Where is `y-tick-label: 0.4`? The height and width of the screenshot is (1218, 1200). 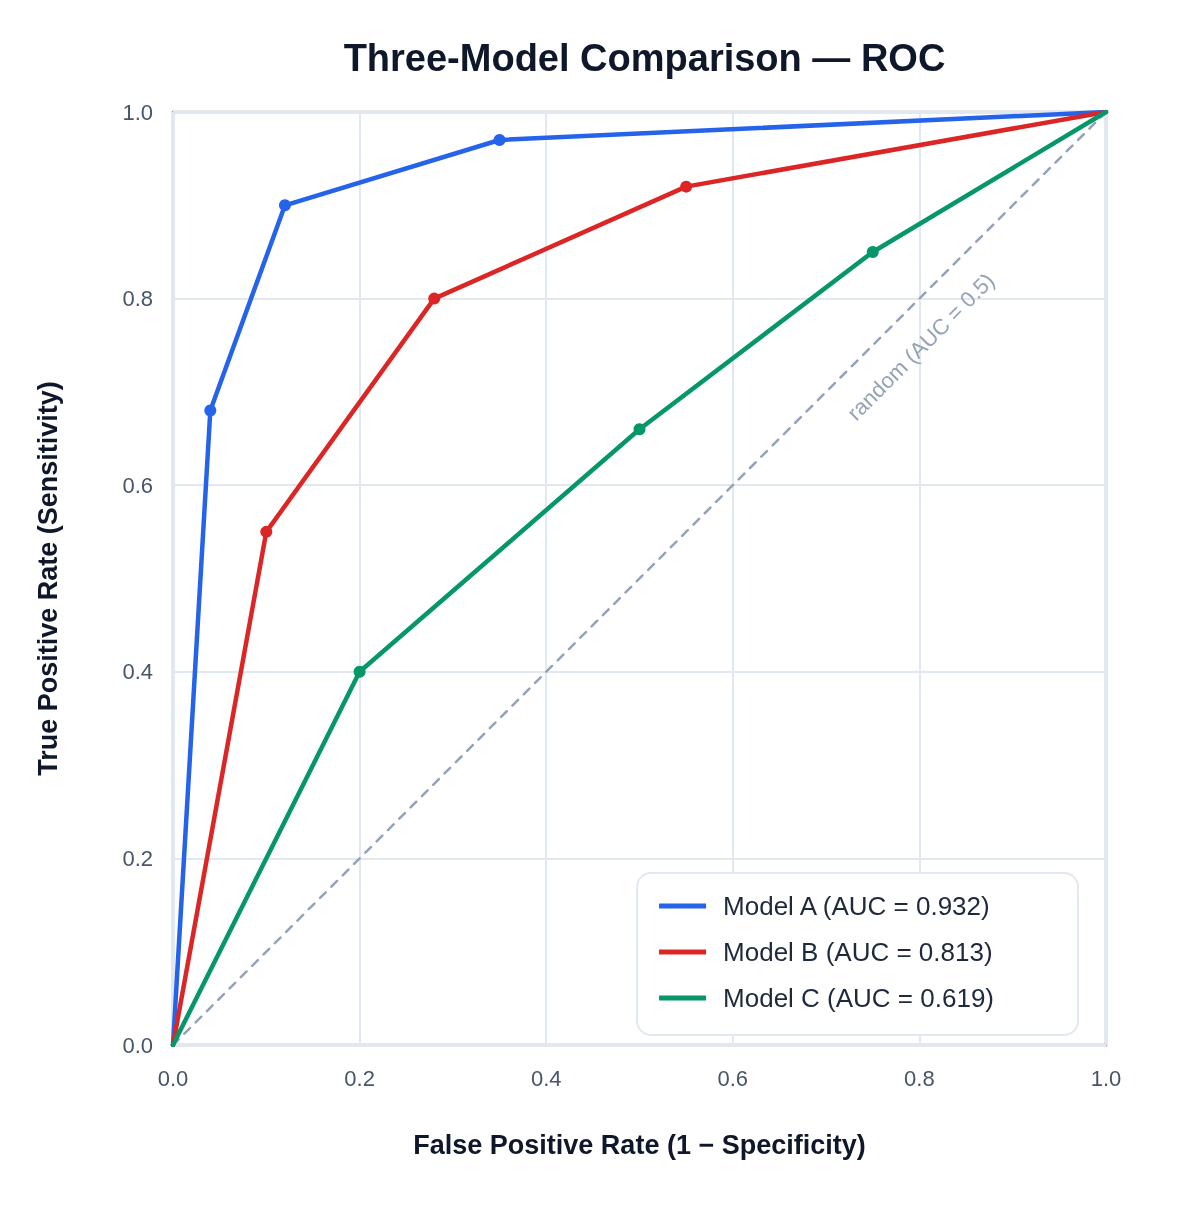 y-tick-label: 0.4 is located at coordinates (137, 672).